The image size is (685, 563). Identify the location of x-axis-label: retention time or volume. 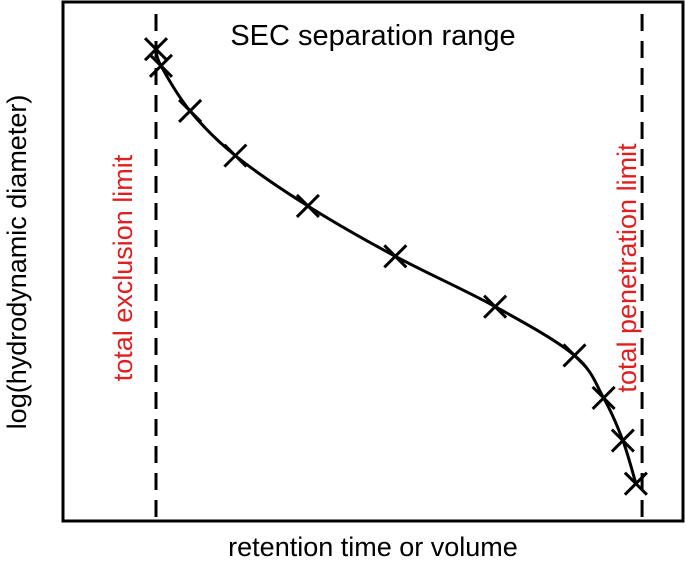
(373, 547).